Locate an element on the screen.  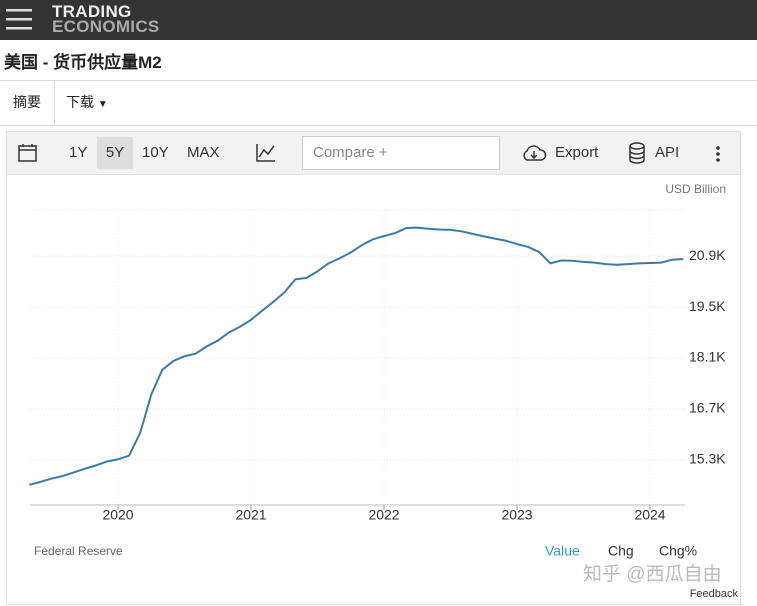
y-tick-label: 20.9K is located at coordinates (707, 255).